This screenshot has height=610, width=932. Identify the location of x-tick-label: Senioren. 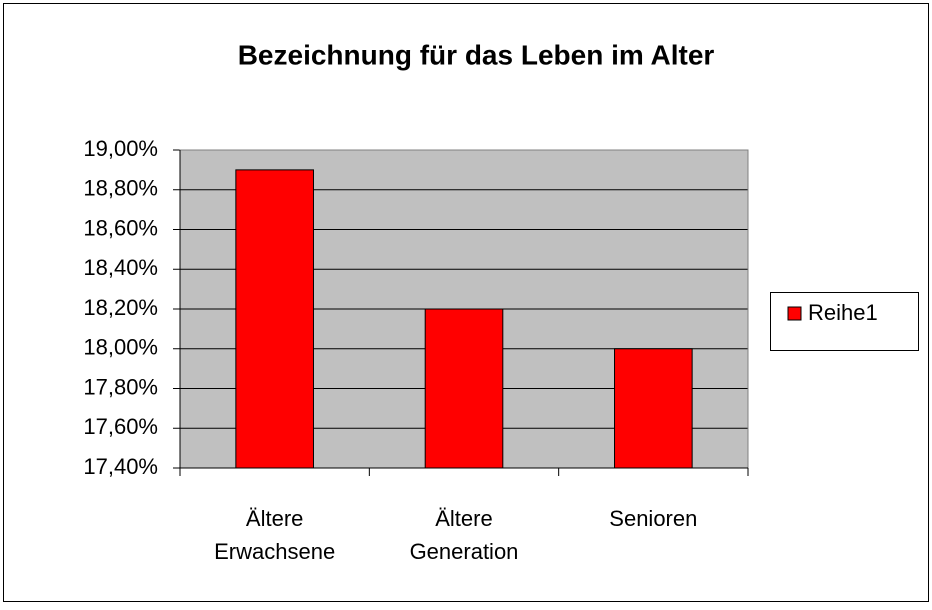
(653, 518).